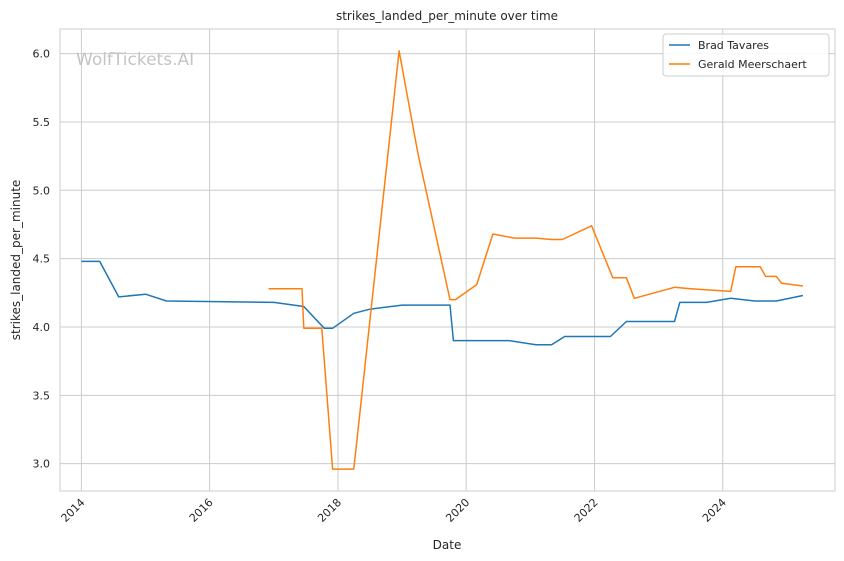 The height and width of the screenshot is (561, 844). Describe the element at coordinates (42, 464) in the screenshot. I see `y-tick-label: 3.0` at that location.